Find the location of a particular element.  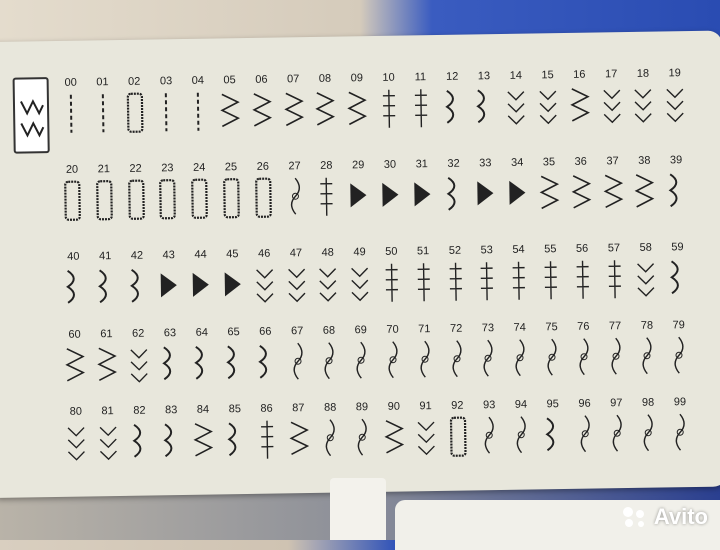

stitch-number-20: 20 is located at coordinates (72, 169).